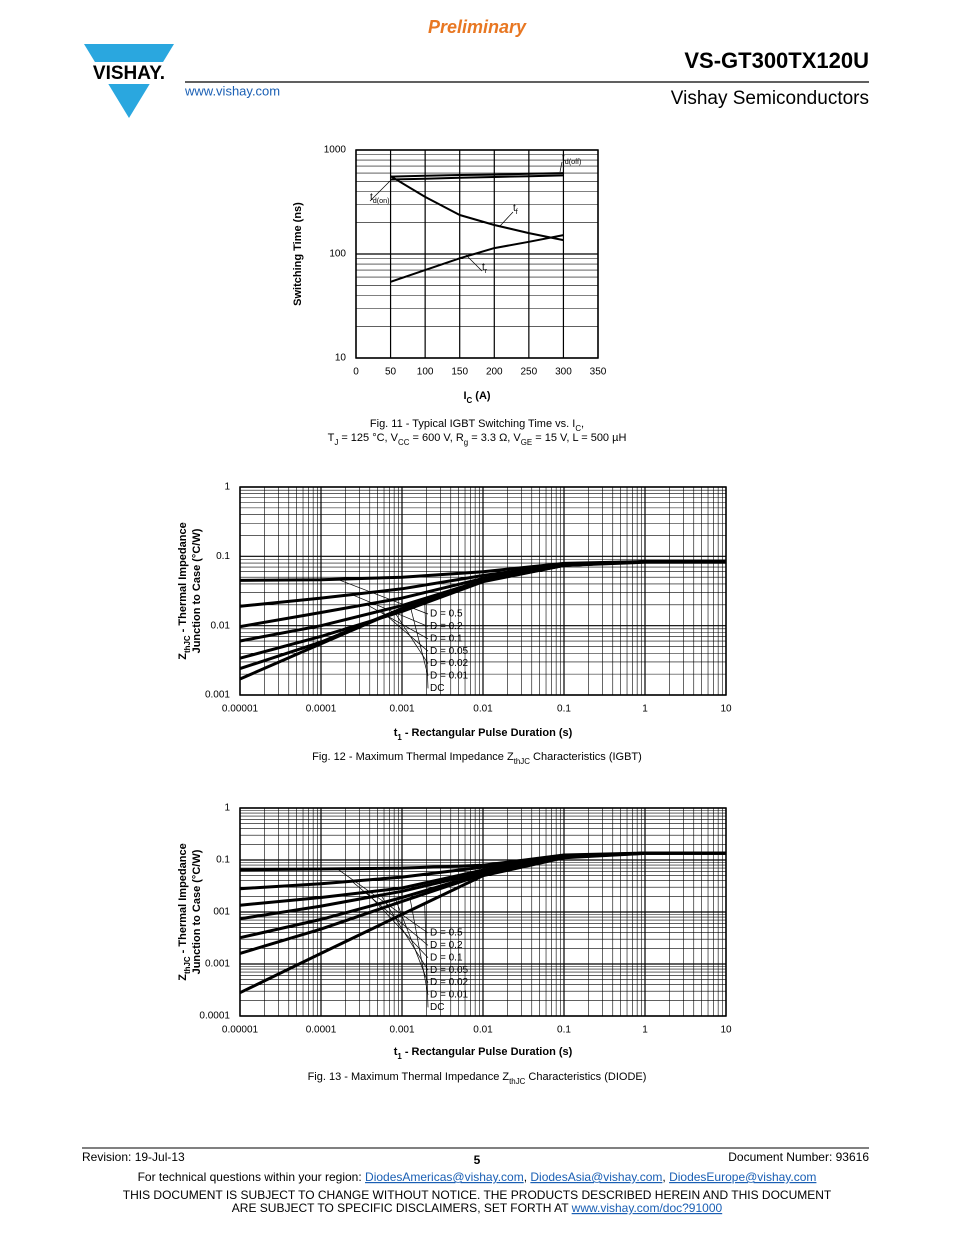 The width and height of the screenshot is (954, 1235). Describe the element at coordinates (444, 1177) in the screenshot. I see `link: DiodesAmericas@vishay.com` at that location.